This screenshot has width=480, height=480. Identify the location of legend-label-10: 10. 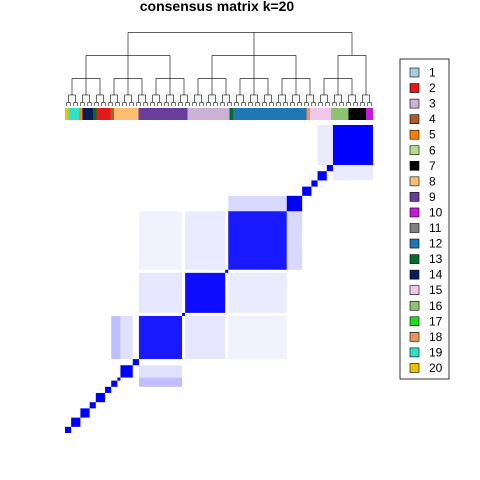
(436, 212).